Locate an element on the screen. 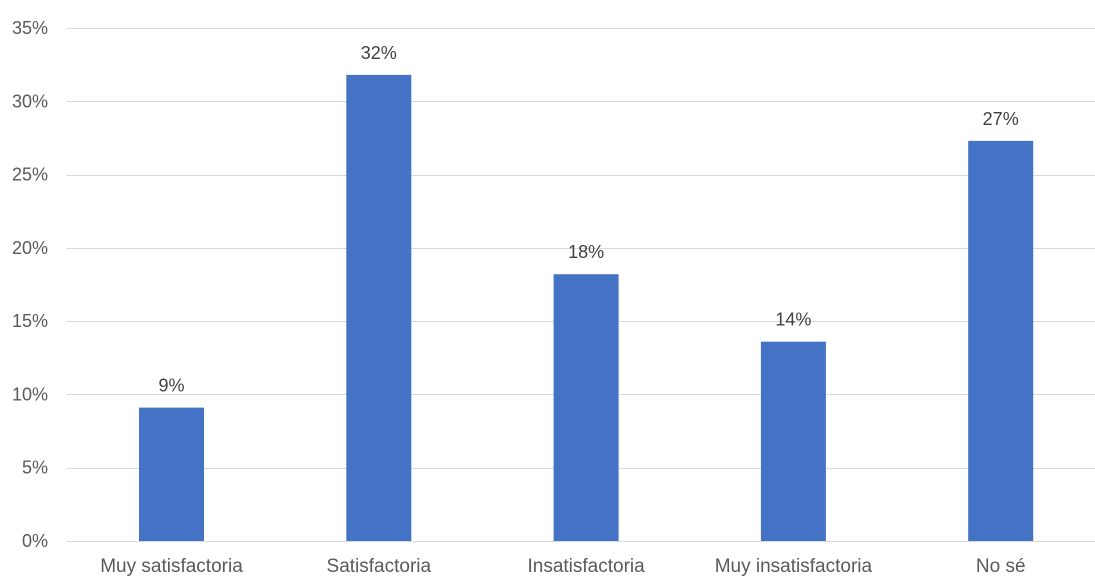 The height and width of the screenshot is (581, 1095). y-tick-label: 25% is located at coordinates (30, 175).